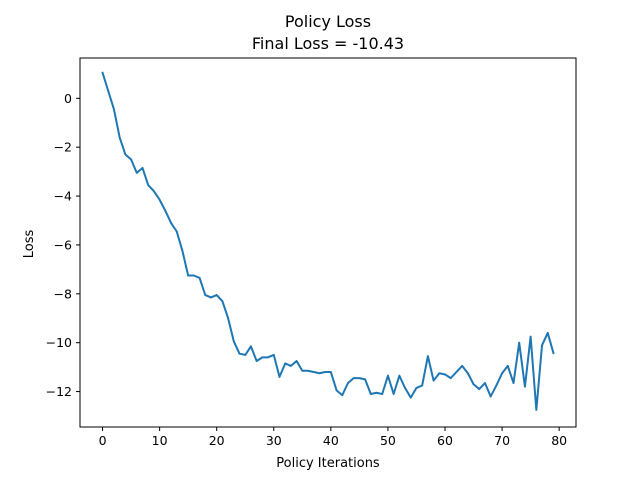 The width and height of the screenshot is (640, 484). I want to click on x-tick-label: 40, so click(331, 440).